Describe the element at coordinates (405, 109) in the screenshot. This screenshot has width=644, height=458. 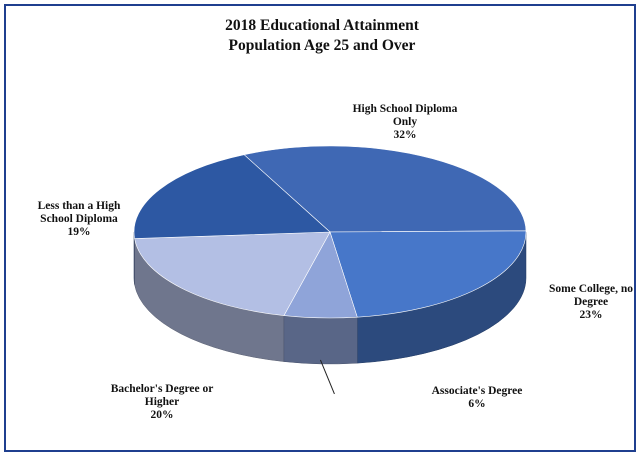
I see `slice-label-text: High School Diploma` at that location.